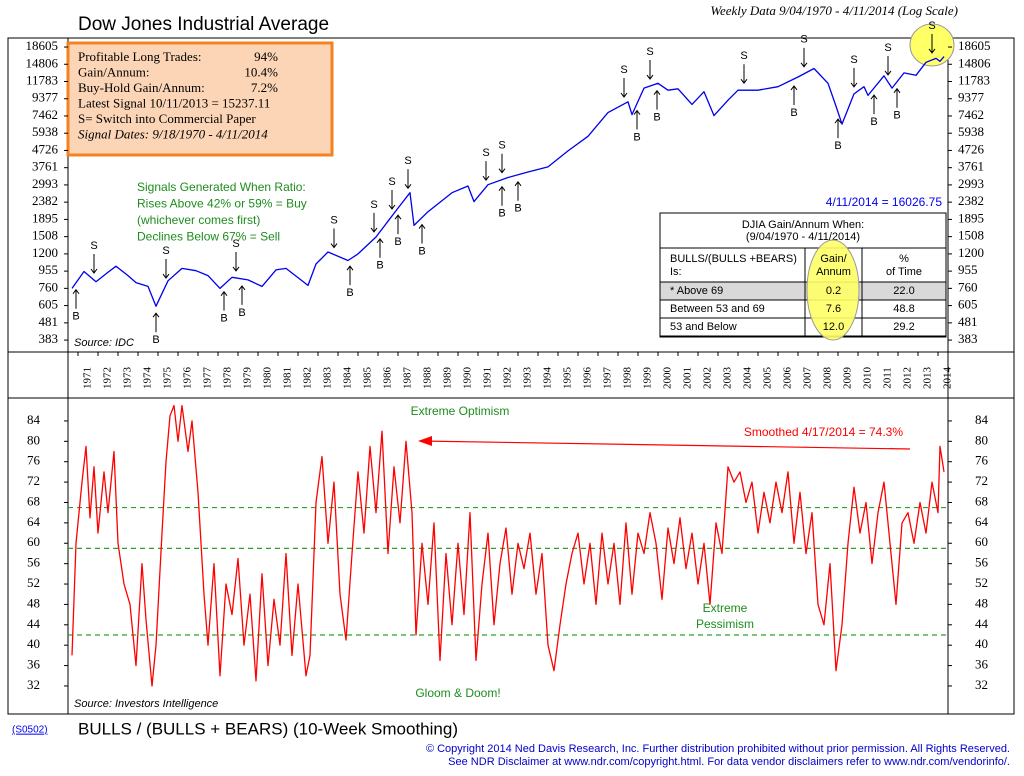  What do you see at coordinates (108, 378) in the screenshot?
I see `x-tick-label: 1972` at bounding box center [108, 378].